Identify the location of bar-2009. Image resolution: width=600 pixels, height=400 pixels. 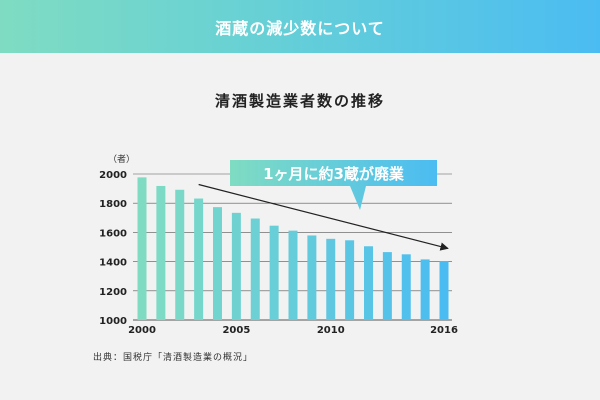
(312, 277).